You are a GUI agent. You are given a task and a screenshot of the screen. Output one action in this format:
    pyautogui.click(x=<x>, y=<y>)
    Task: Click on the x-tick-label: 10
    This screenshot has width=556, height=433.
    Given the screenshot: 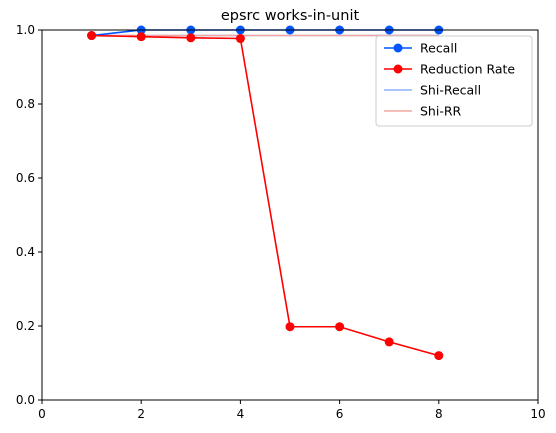 What is the action you would take?
    pyautogui.click(x=537, y=414)
    